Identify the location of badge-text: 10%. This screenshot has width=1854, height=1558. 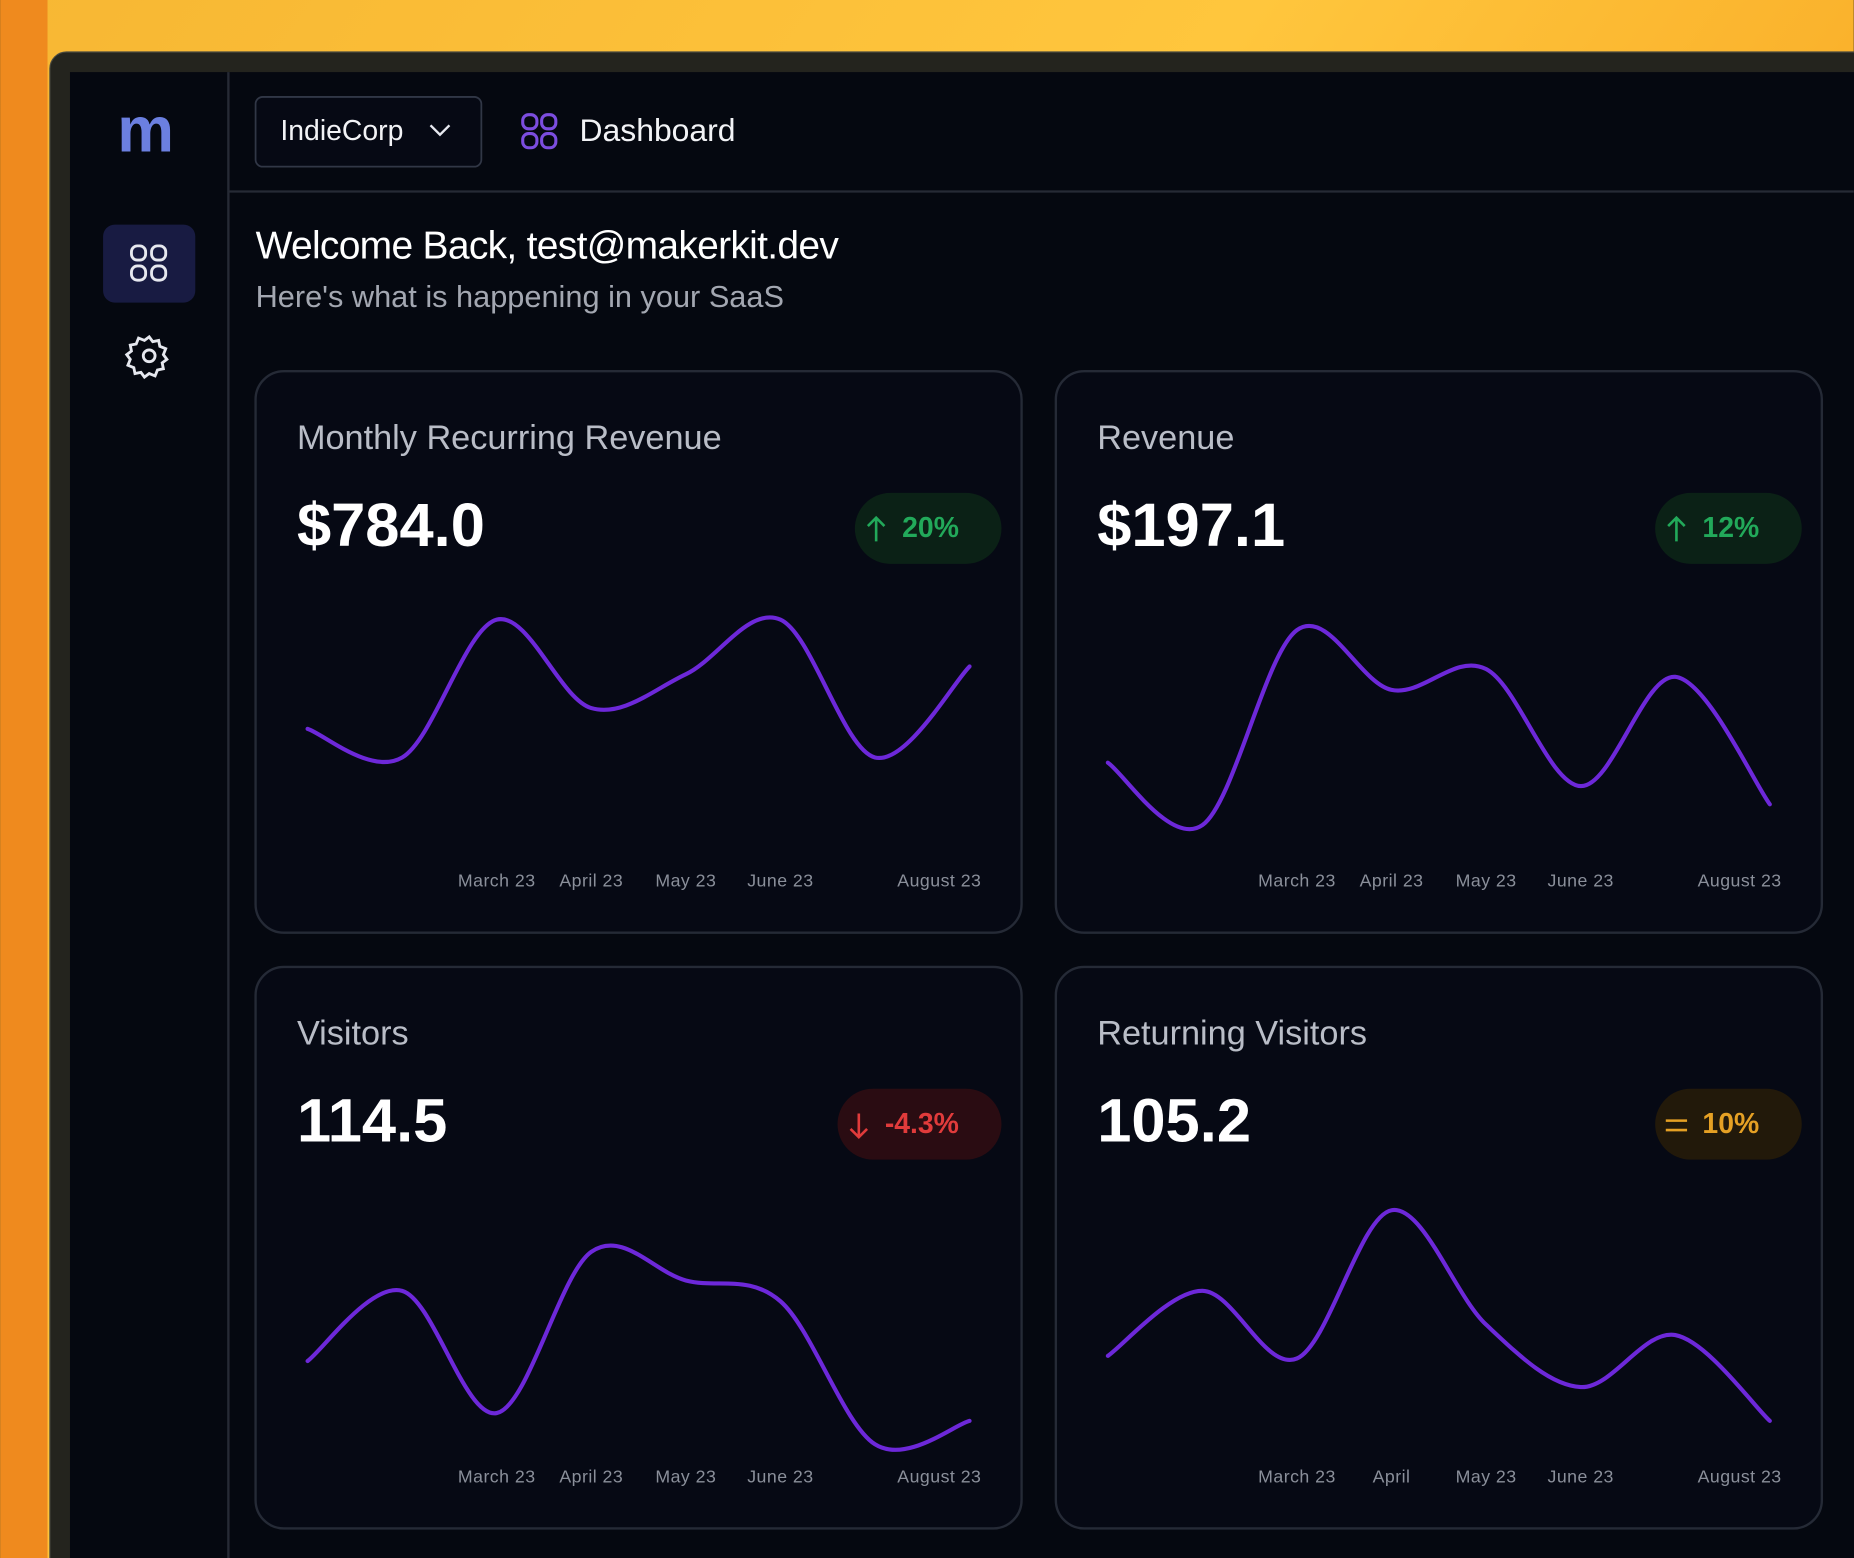
(1730, 1124).